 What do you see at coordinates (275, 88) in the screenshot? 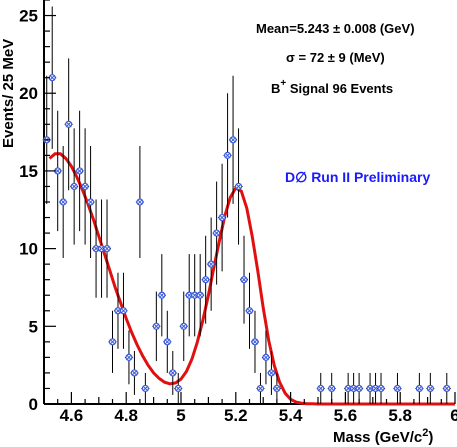
I see `annotation-signal-base: B` at bounding box center [275, 88].